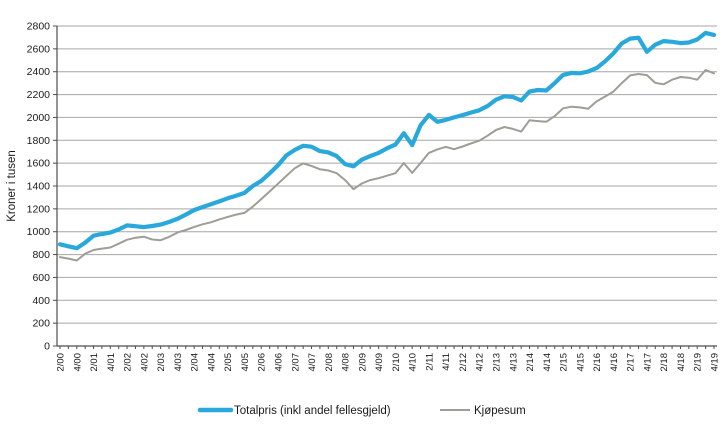  I want to click on legend-item-totalpris: Totalpris (inkl andel fellesgjeld), so click(294, 411).